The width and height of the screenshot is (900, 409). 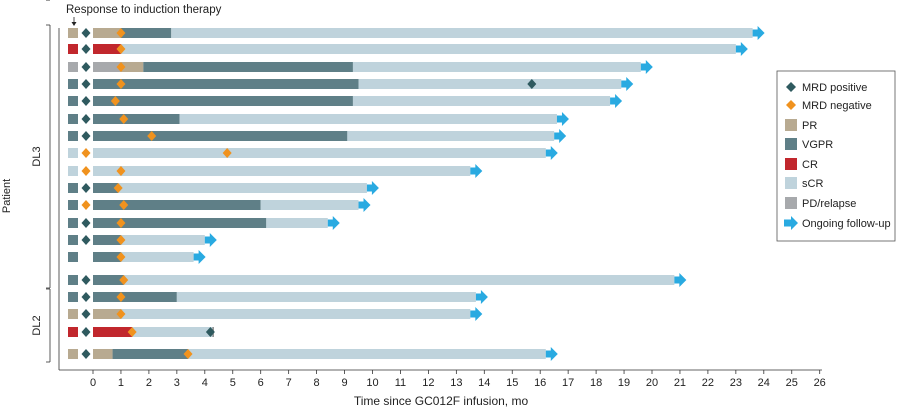 I want to click on x-tick-label: 0, so click(x=93, y=383).